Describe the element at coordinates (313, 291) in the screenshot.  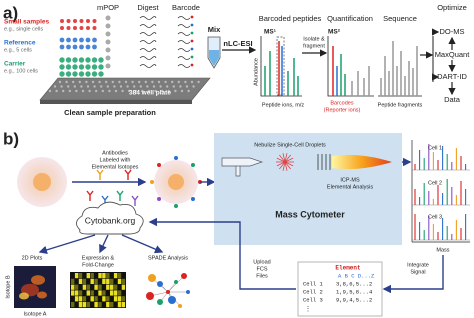
I see `table-row-label: Cell 2` at that location.